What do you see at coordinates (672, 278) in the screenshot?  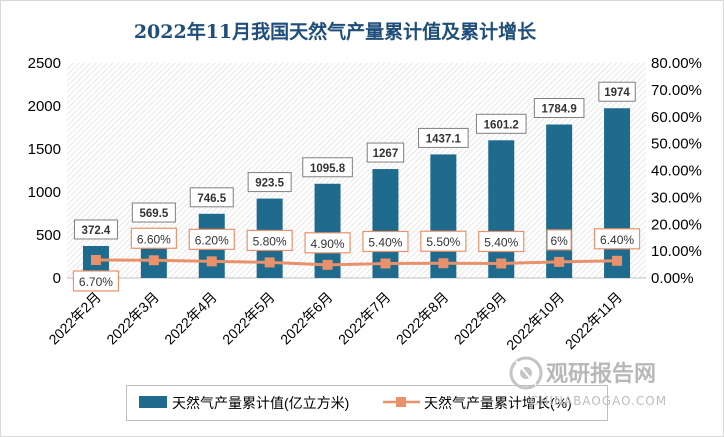 I see `y-right-tick-label: 0.00%` at bounding box center [672, 278].